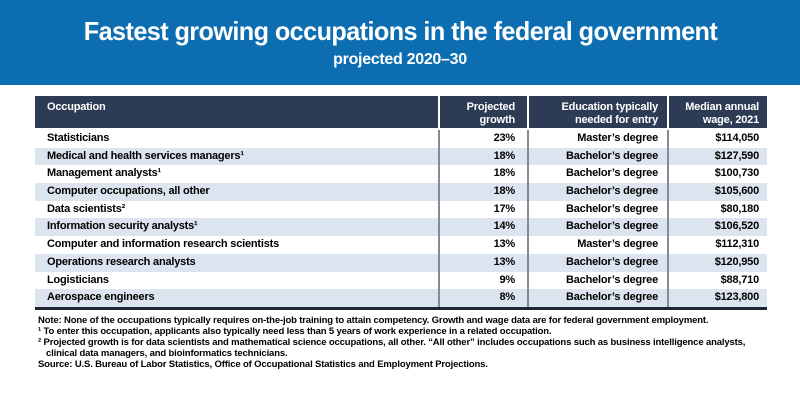  Describe the element at coordinates (482, 227) in the screenshot. I see `projected-growth-cell: 14%` at that location.